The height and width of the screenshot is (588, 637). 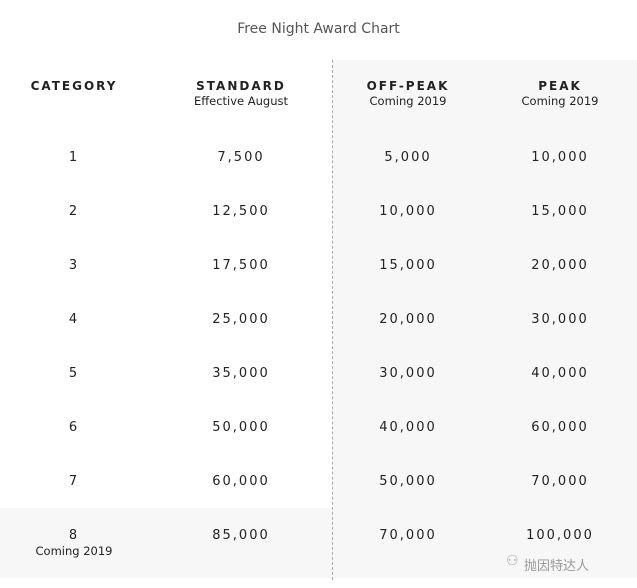 I want to click on cell-peak: 60,000, so click(x=560, y=427).